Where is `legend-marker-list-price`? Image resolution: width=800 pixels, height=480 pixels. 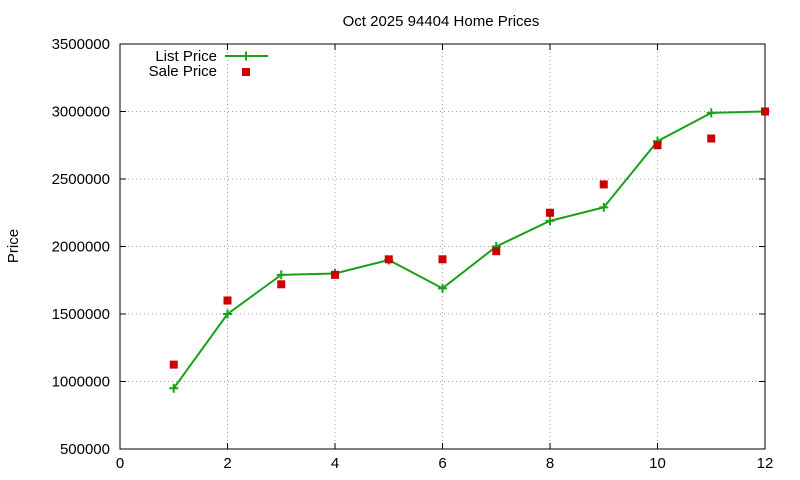
legend-marker-list-price is located at coordinates (246, 56).